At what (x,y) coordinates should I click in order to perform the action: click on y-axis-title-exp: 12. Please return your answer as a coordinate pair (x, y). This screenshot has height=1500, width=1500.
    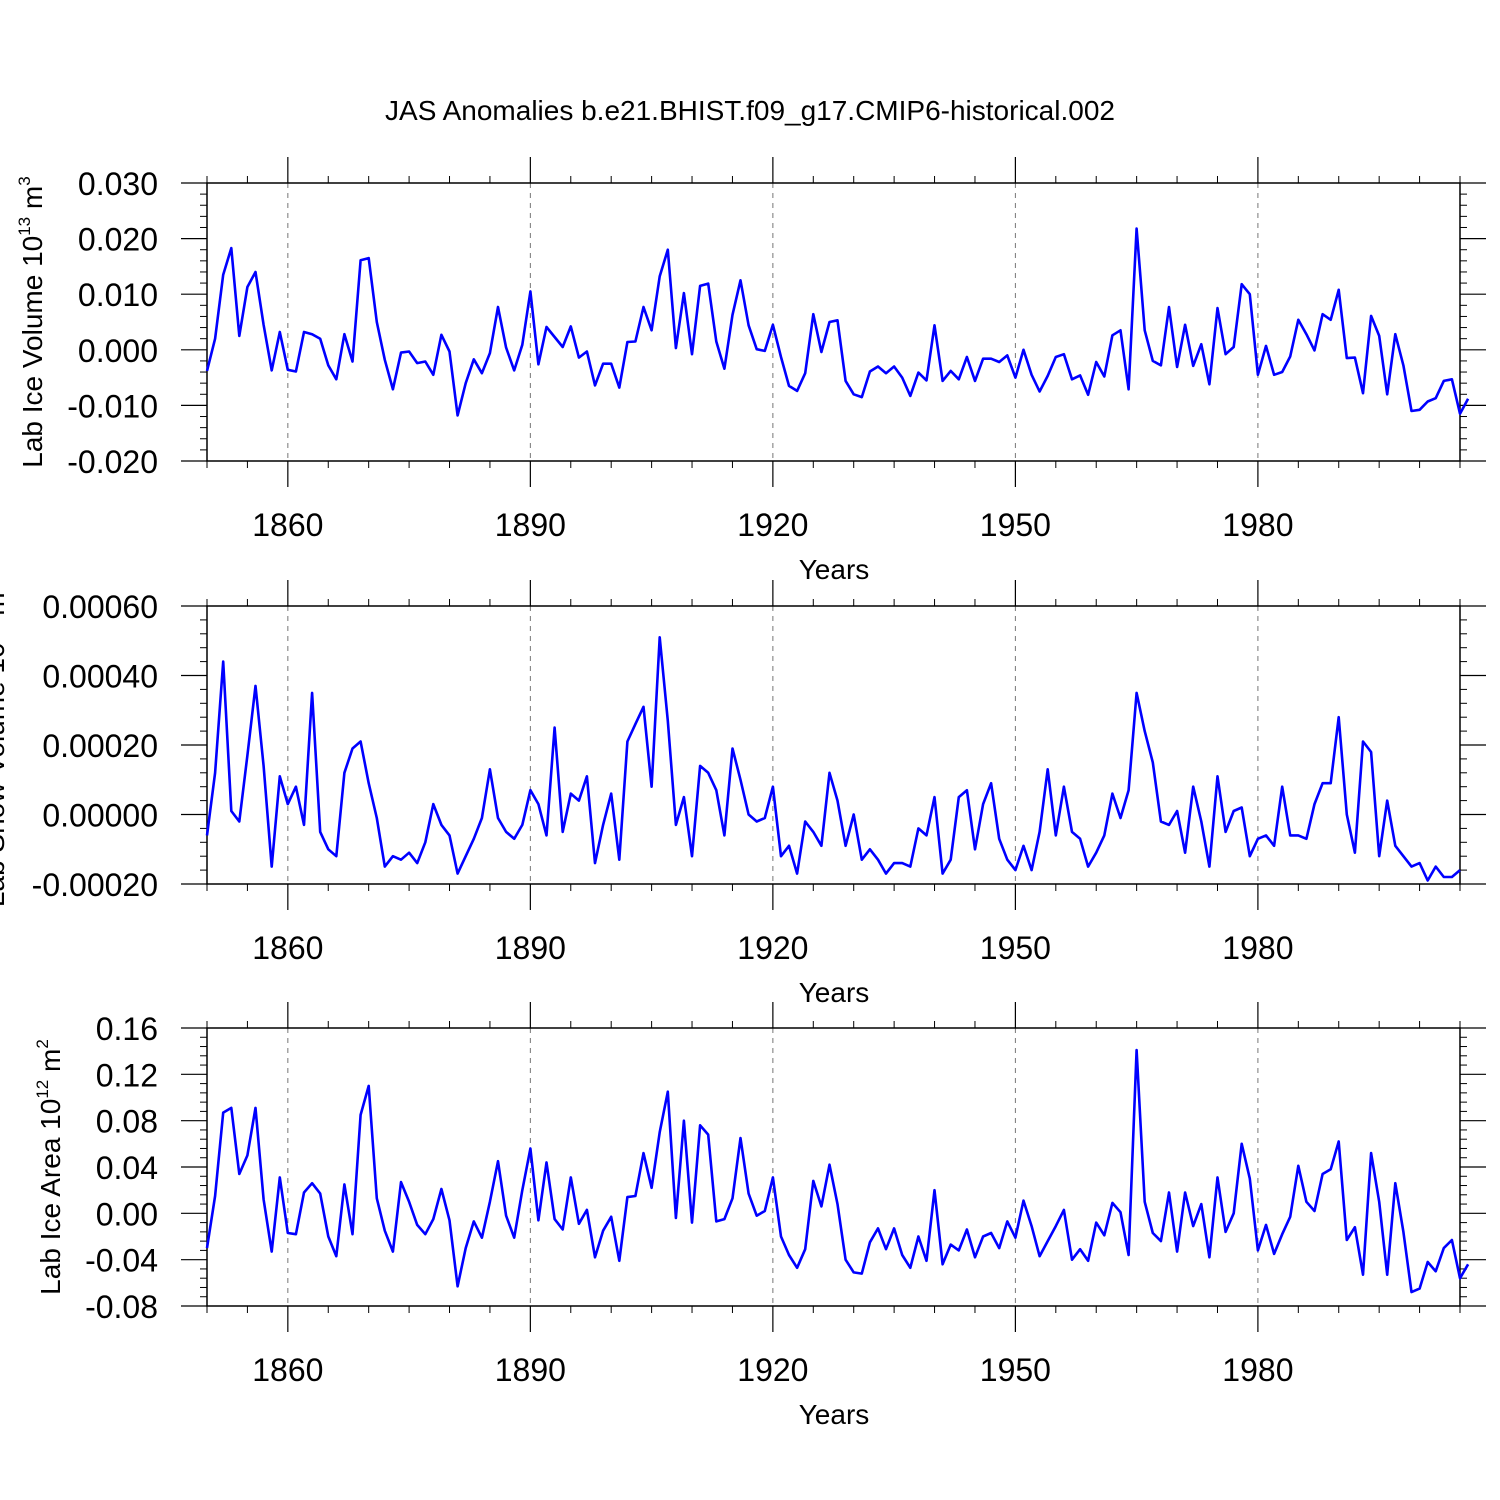
    Looking at the image, I should click on (42, 1089).